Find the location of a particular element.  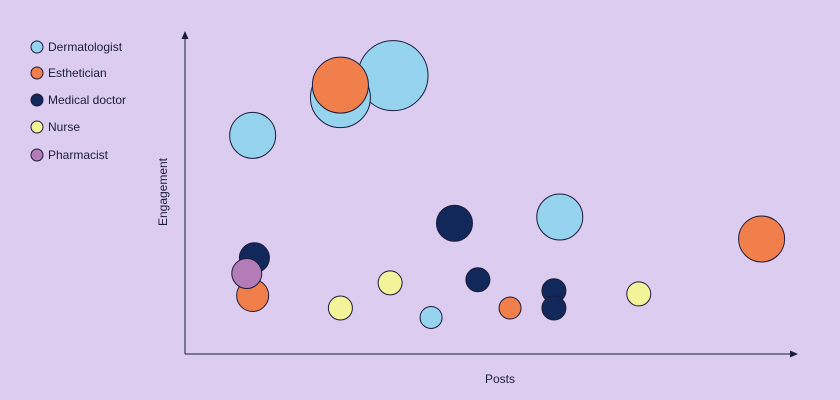

legend-item-medical-doctor: Medical doctor is located at coordinates (78, 100).